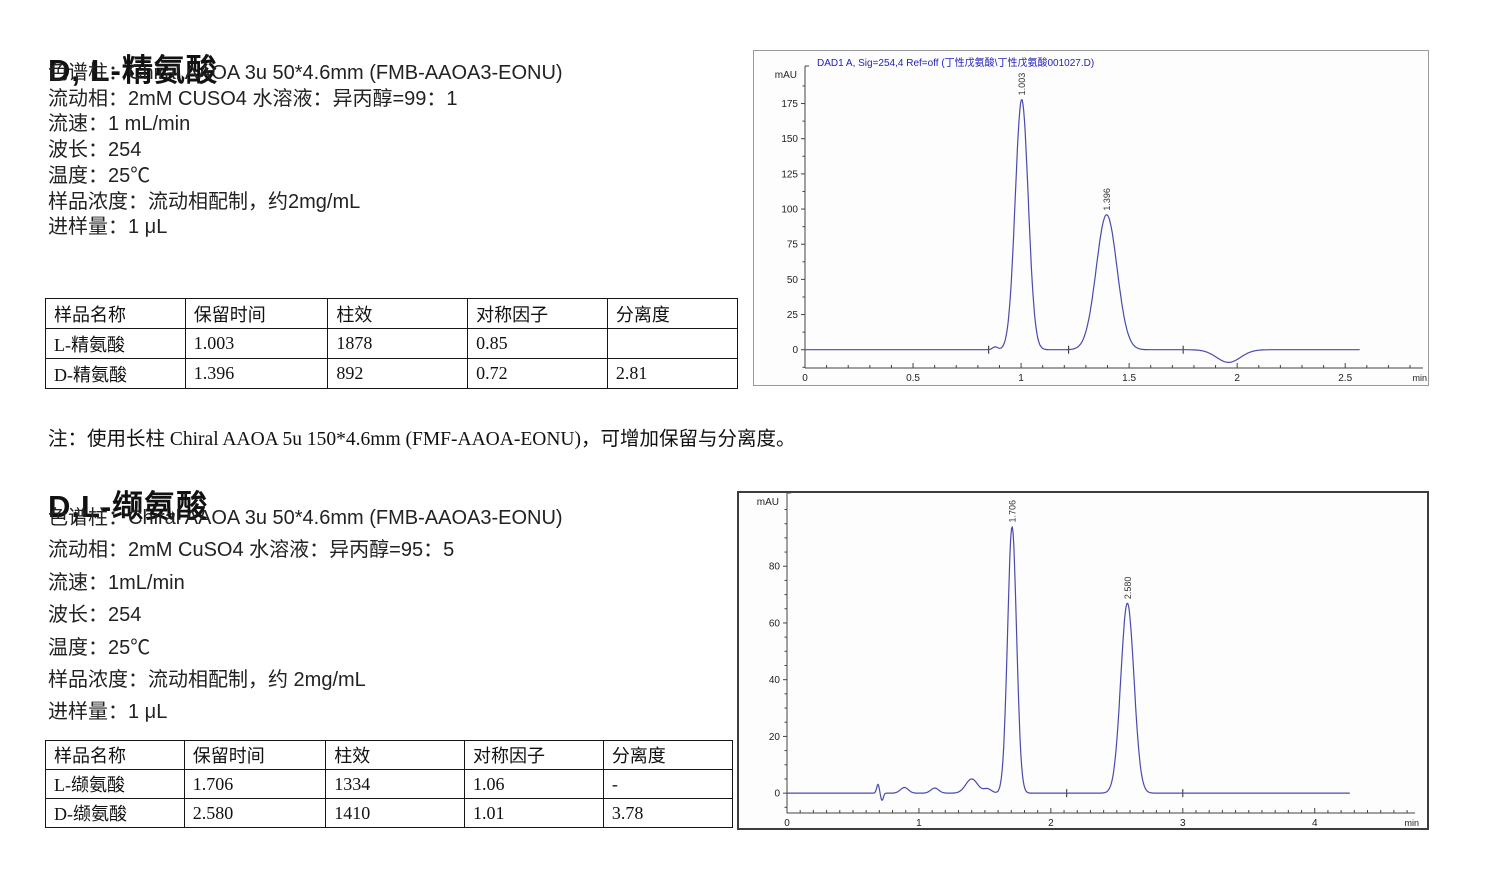 The height and width of the screenshot is (885, 1512). Describe the element at coordinates (1183, 823) in the screenshot. I see `x-tick-label: 3` at that location.